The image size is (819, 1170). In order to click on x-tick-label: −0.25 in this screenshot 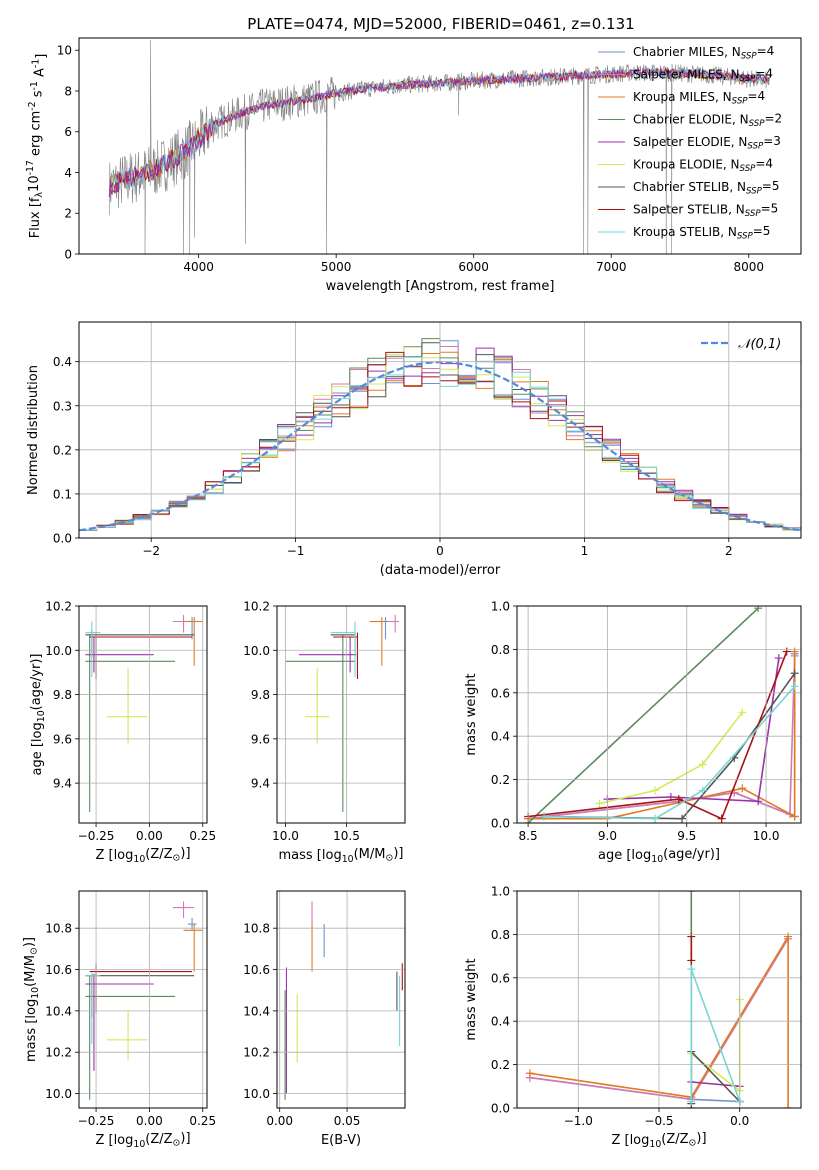, I will do `click(96, 1121)`.